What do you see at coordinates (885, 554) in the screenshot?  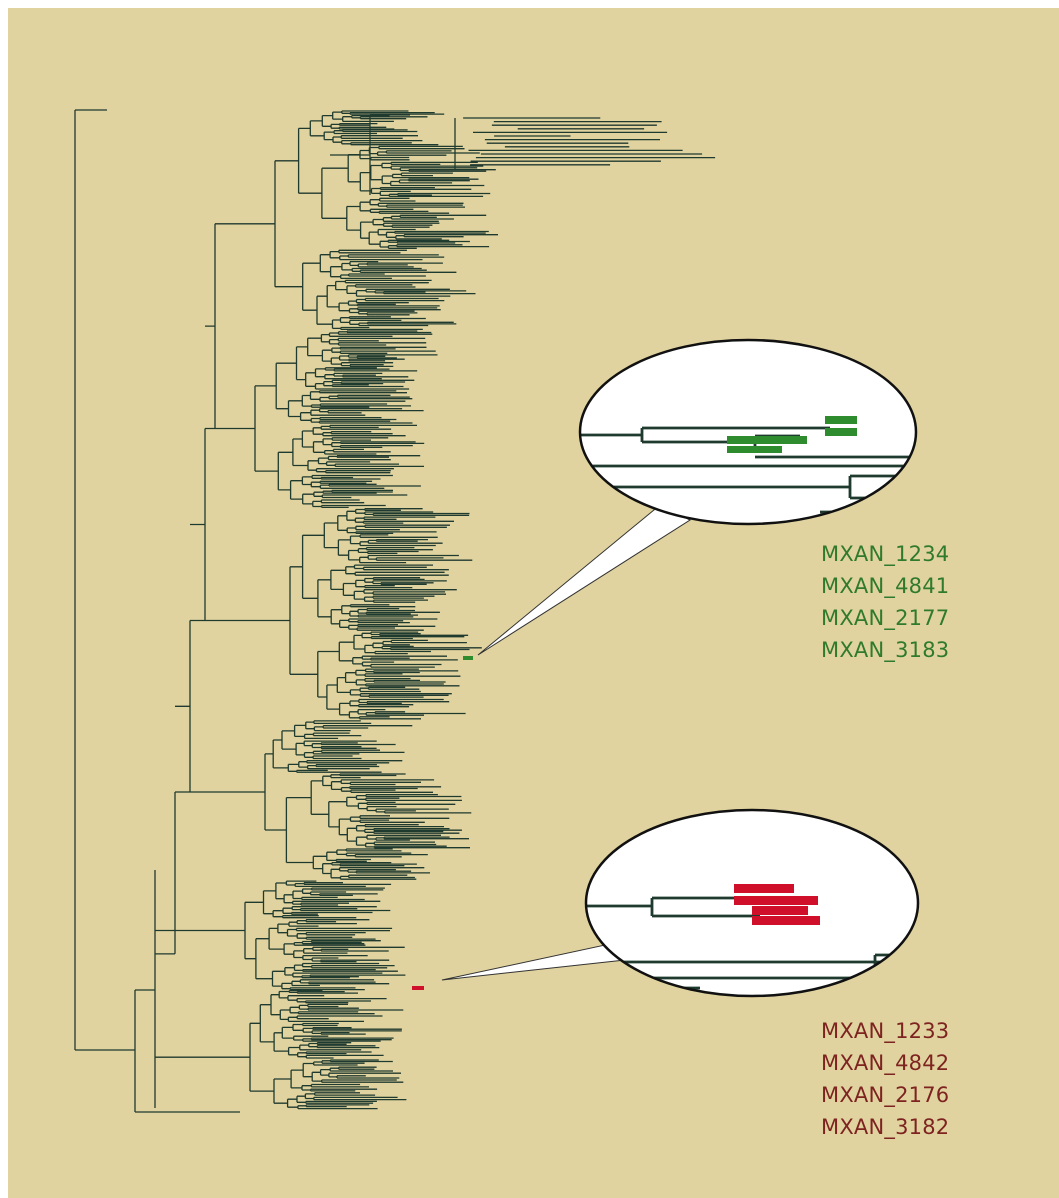 I see `gene-label: MXAN_1234` at bounding box center [885, 554].